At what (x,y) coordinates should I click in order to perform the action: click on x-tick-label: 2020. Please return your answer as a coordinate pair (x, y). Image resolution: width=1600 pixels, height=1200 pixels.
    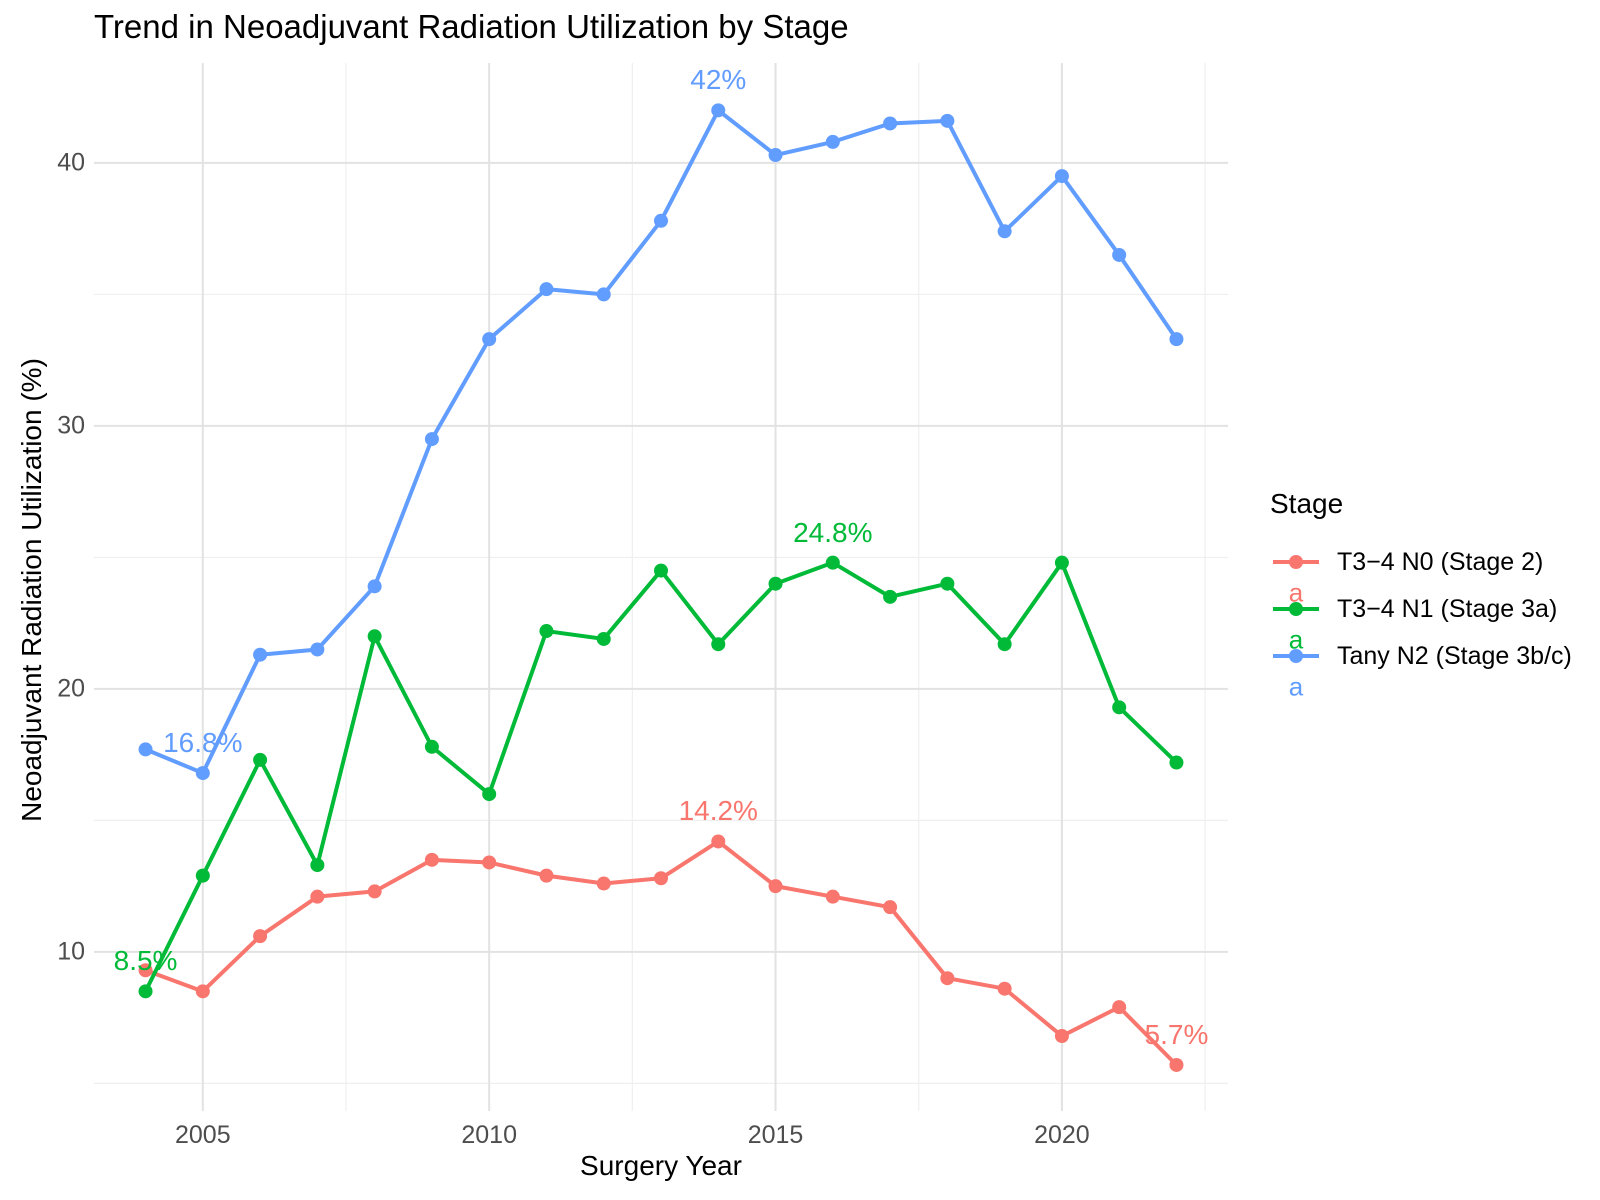
    Looking at the image, I should click on (1062, 1135).